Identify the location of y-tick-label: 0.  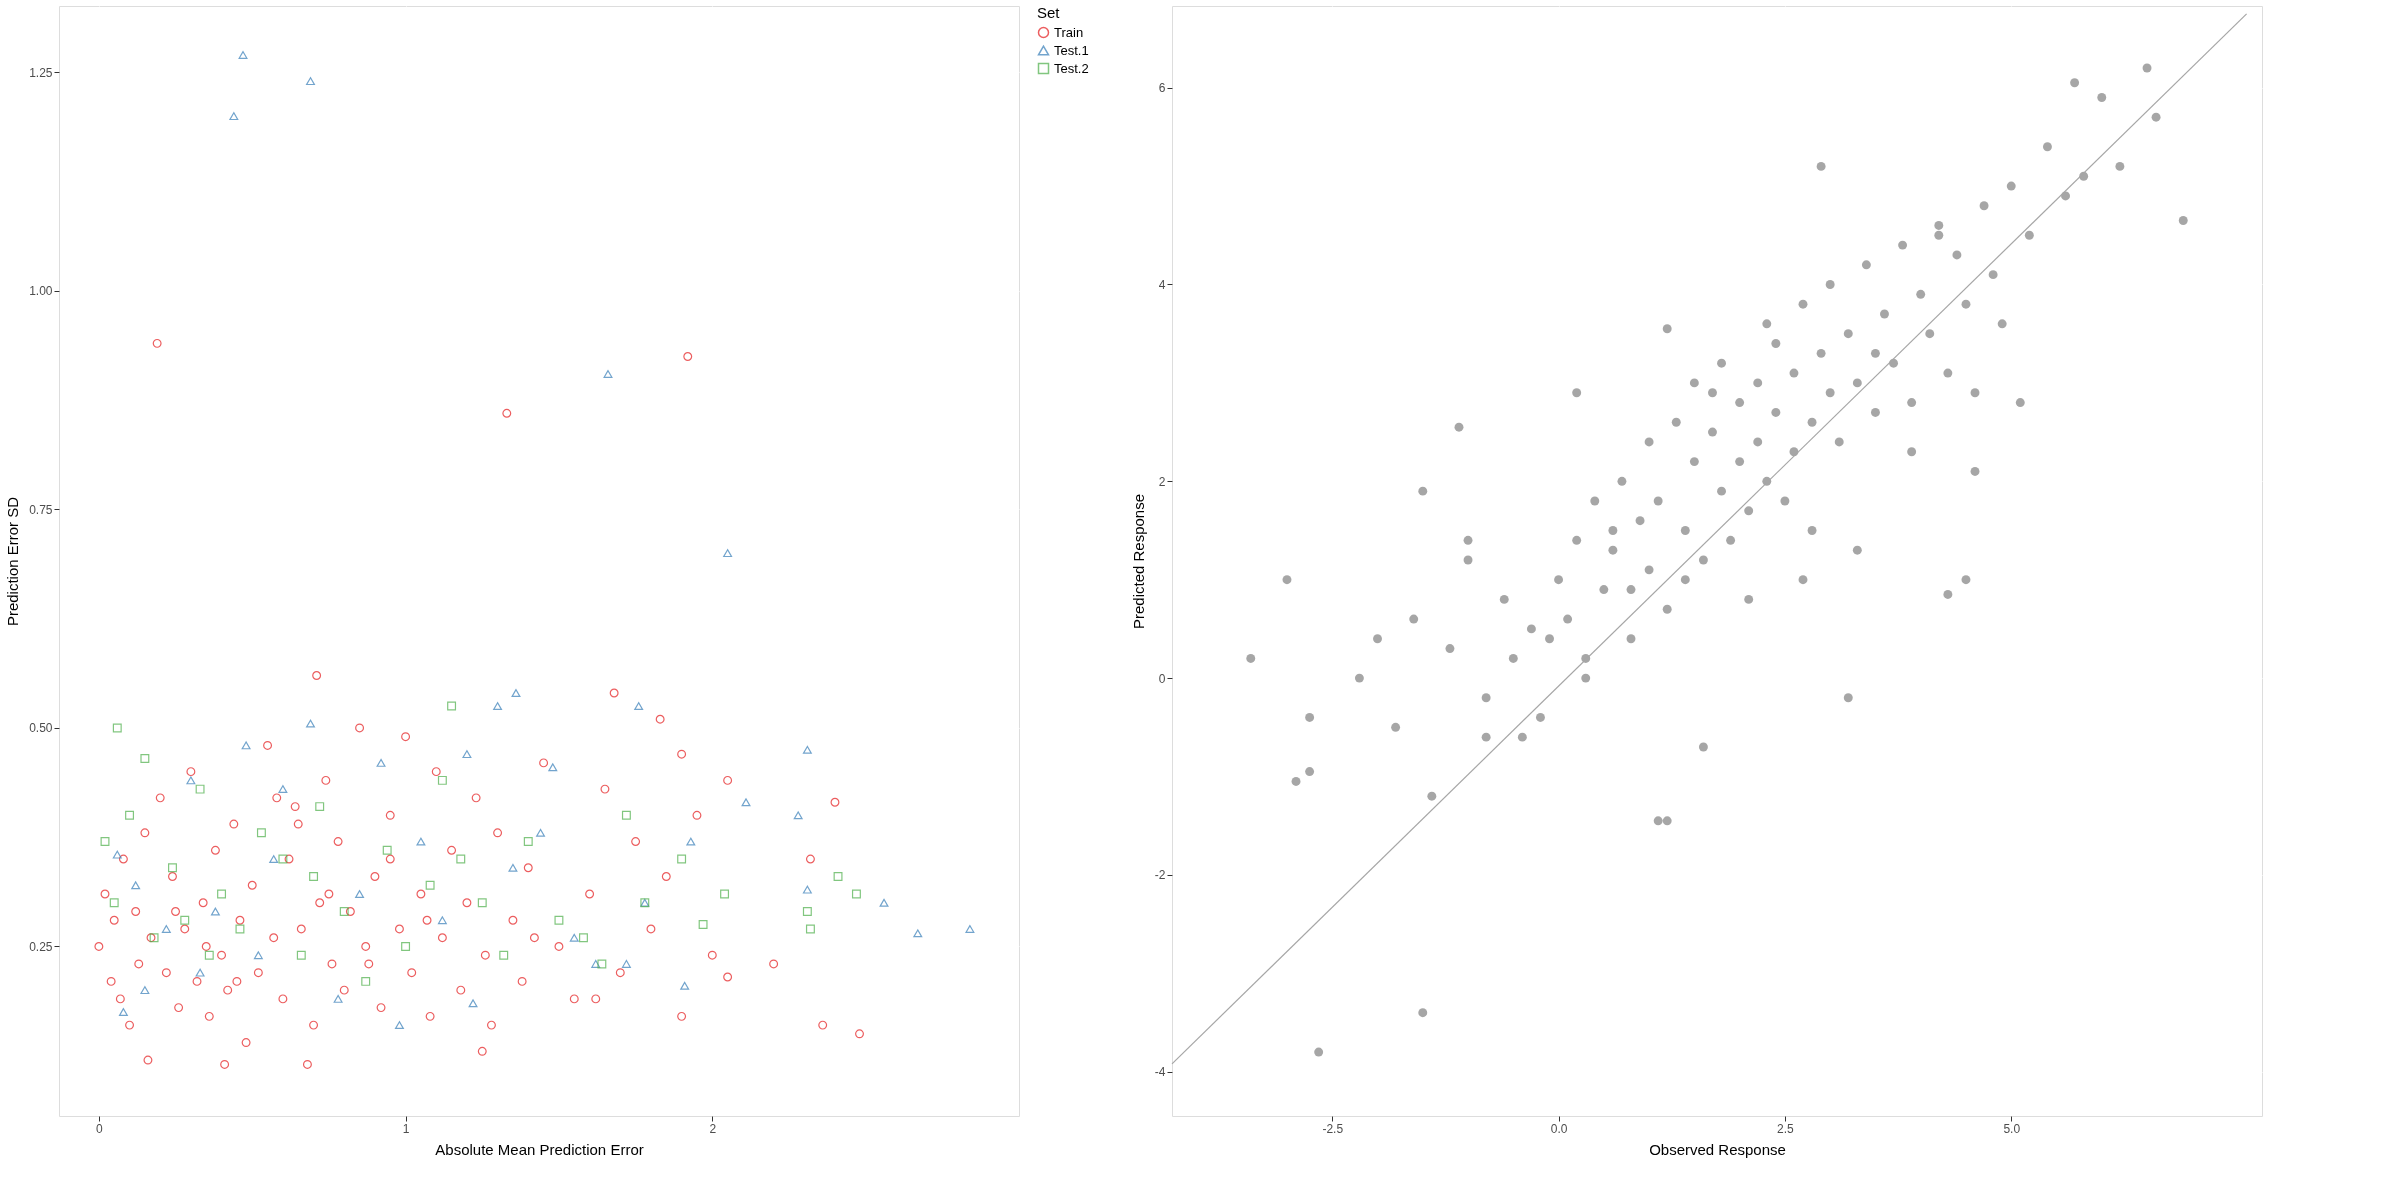
(1162, 678).